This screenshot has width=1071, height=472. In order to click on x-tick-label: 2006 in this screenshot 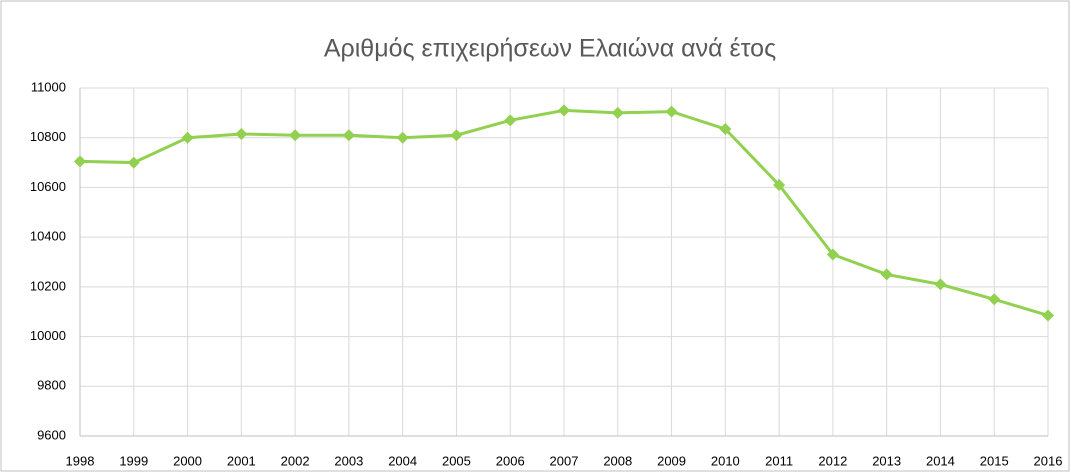, I will do `click(510, 460)`.